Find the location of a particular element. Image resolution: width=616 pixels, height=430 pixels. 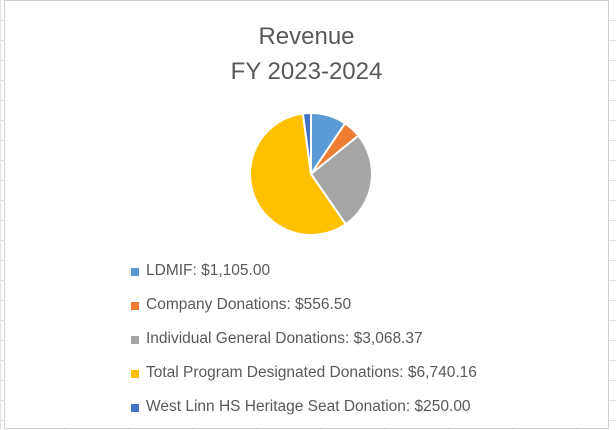

chart-title: Revenue is located at coordinates (306, 36).